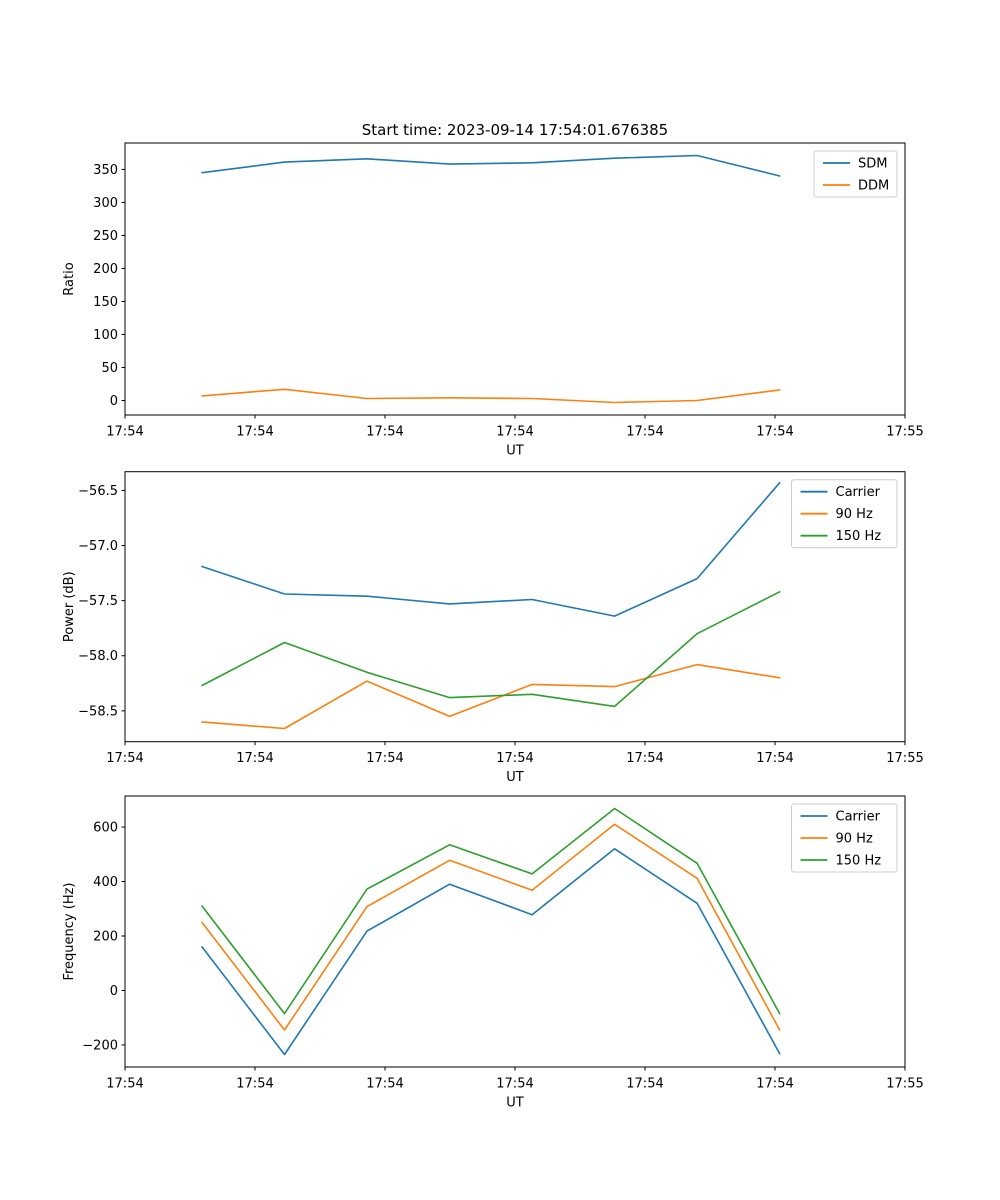 Image resolution: width=1000 pixels, height=1200 pixels. Describe the element at coordinates (98, 491) in the screenshot. I see `y-tick-label: −56.5` at that location.